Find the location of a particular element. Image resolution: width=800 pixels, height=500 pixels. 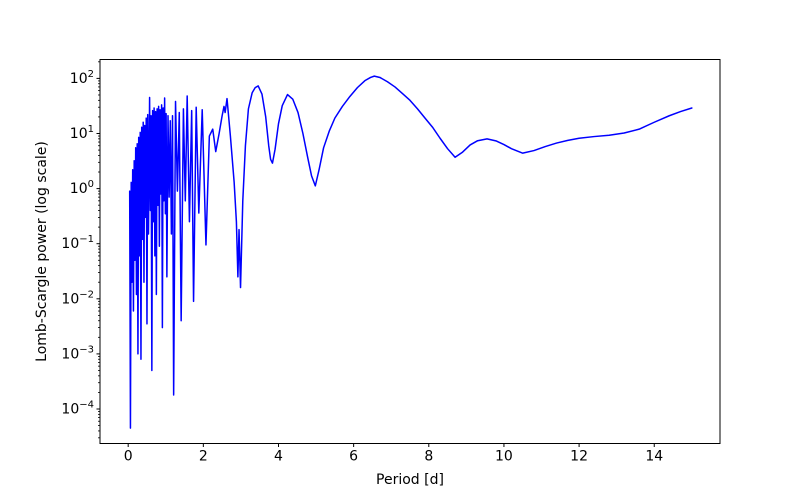

y-tick-label: 10⁻⁴ is located at coordinates (77, 409).